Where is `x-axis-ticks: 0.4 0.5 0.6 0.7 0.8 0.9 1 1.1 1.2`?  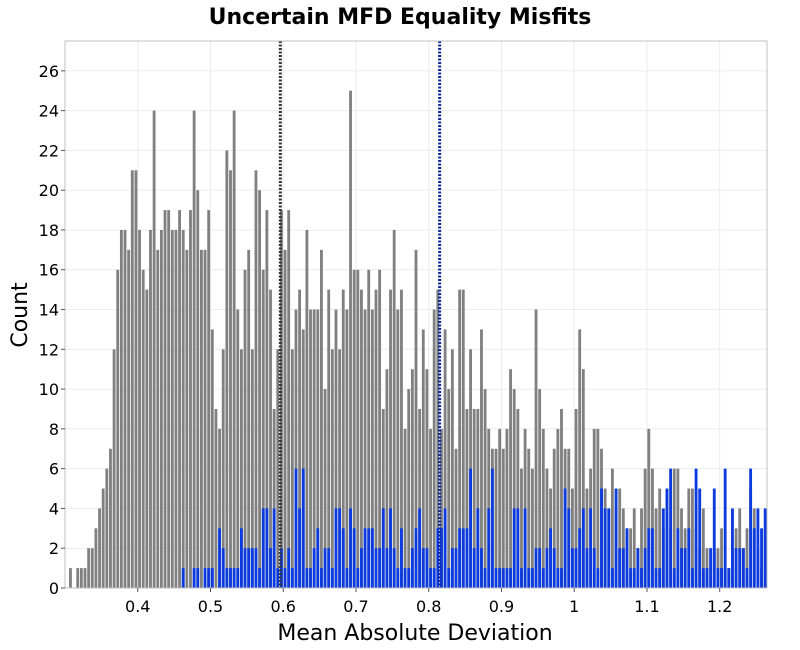 x-axis-ticks: 0.4 0.5 0.6 0.7 0.8 0.9 1 1.1 1.2 is located at coordinates (428, 602).